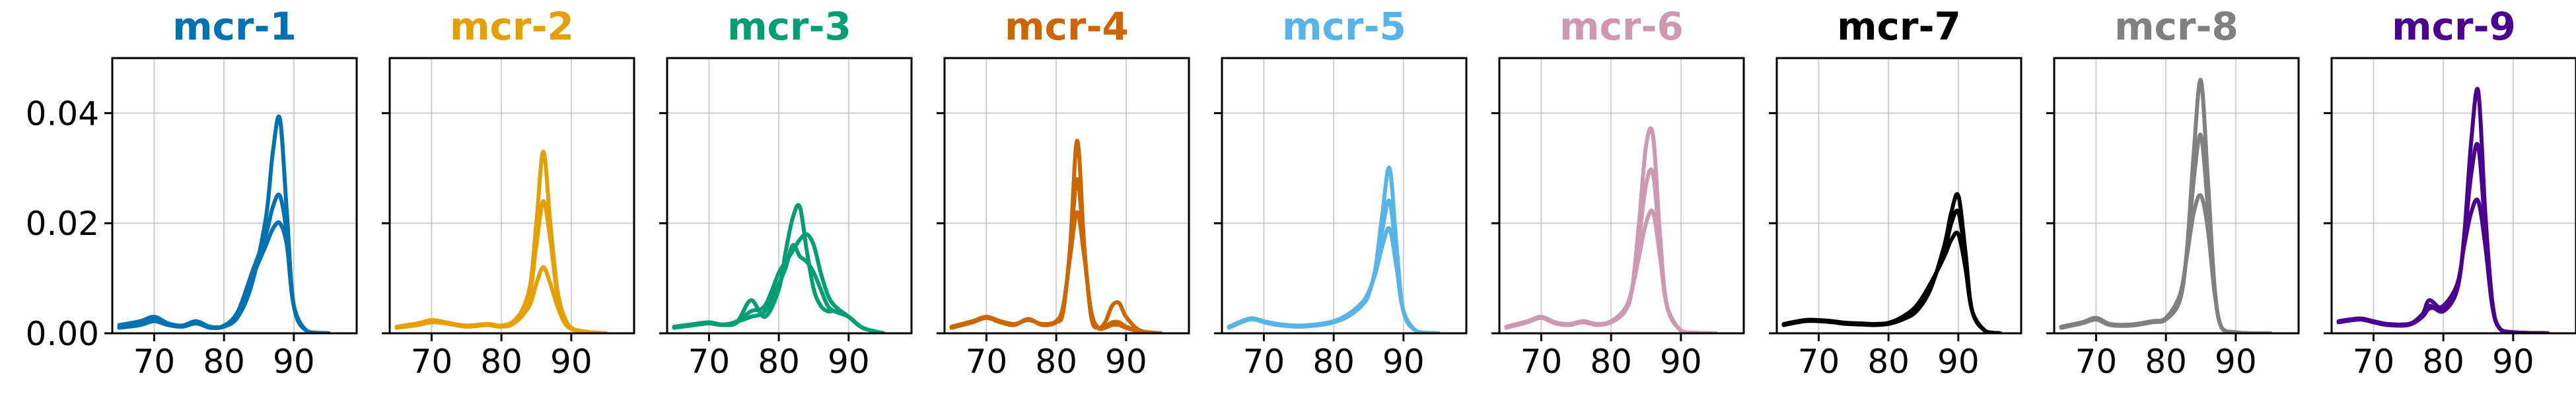 This screenshot has height=396, width=2576. I want to click on panel-title: mcr-9, so click(2454, 26).